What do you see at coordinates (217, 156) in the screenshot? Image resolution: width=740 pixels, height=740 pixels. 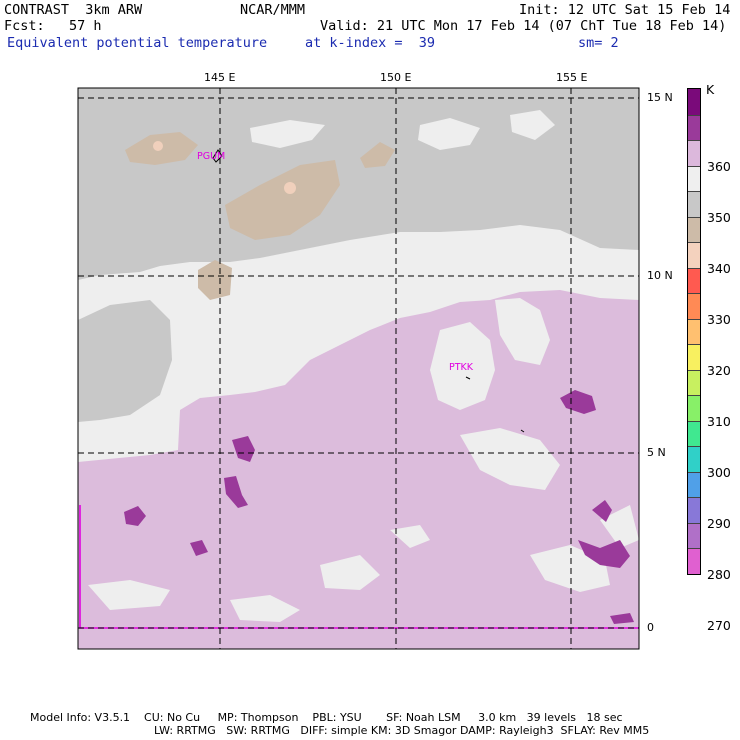 I see `guam-coastline` at bounding box center [217, 156].